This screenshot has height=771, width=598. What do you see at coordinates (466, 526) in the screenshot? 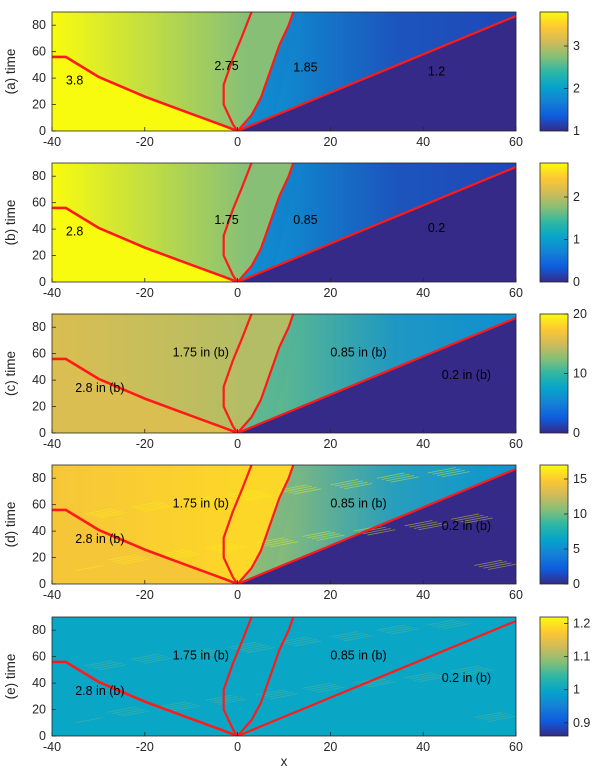
I see `annotation-label: 0.2 in (b)` at bounding box center [466, 526].